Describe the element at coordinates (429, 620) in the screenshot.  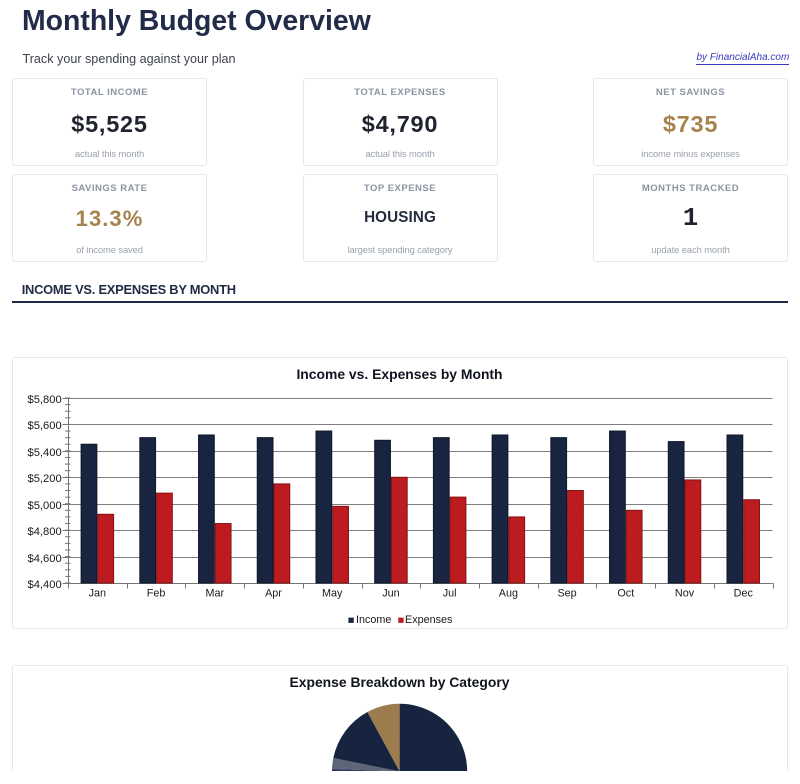
I see `svg-text: Expenses` at that location.